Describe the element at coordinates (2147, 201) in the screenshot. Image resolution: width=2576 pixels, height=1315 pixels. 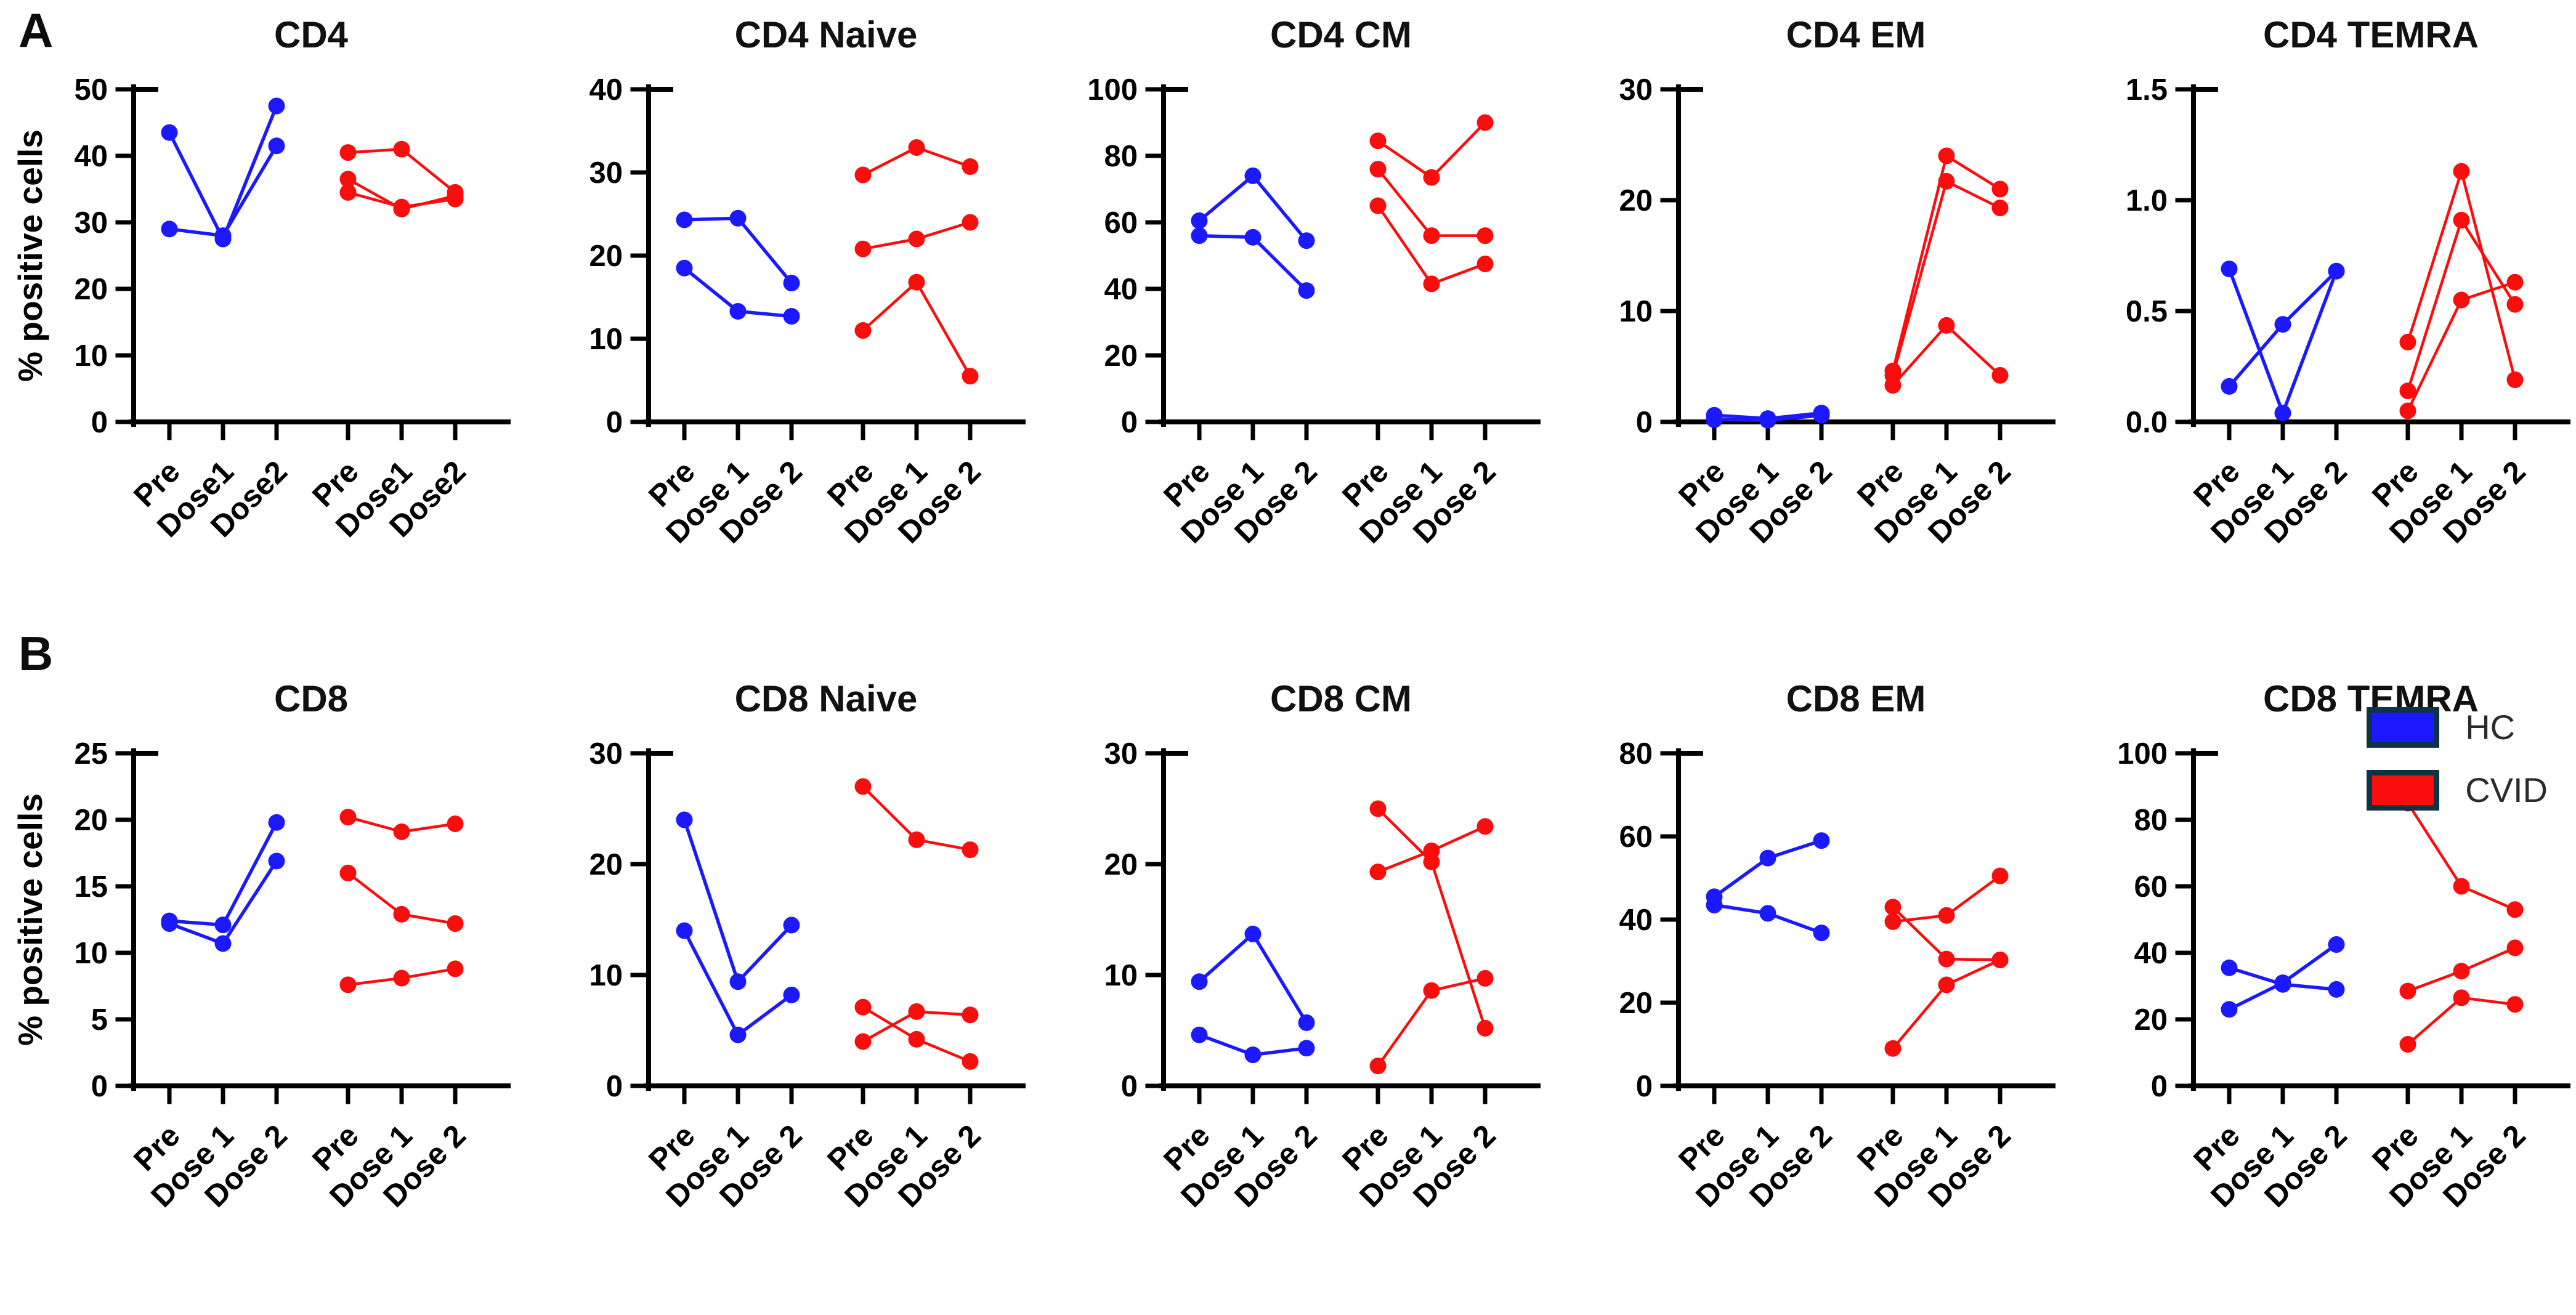
I see `svg-text: 1.0` at that location.